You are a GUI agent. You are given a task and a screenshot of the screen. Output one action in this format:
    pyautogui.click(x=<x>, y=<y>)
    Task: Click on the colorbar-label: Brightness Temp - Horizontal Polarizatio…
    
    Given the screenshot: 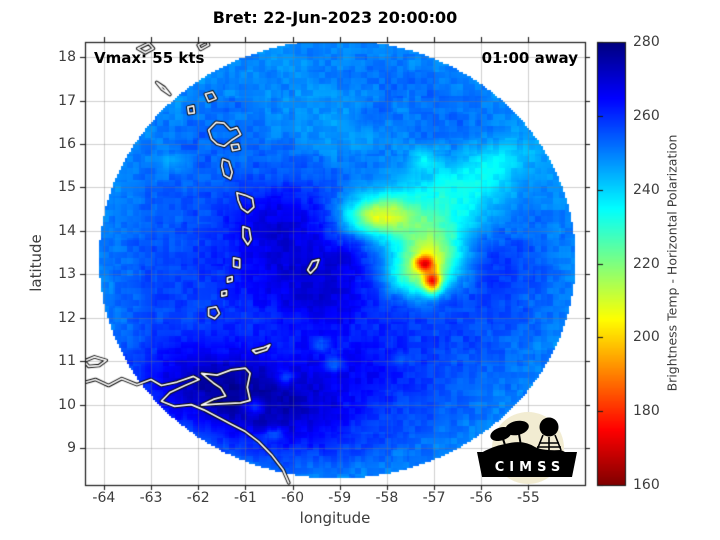 What is the action you would take?
    pyautogui.click(x=672, y=263)
    